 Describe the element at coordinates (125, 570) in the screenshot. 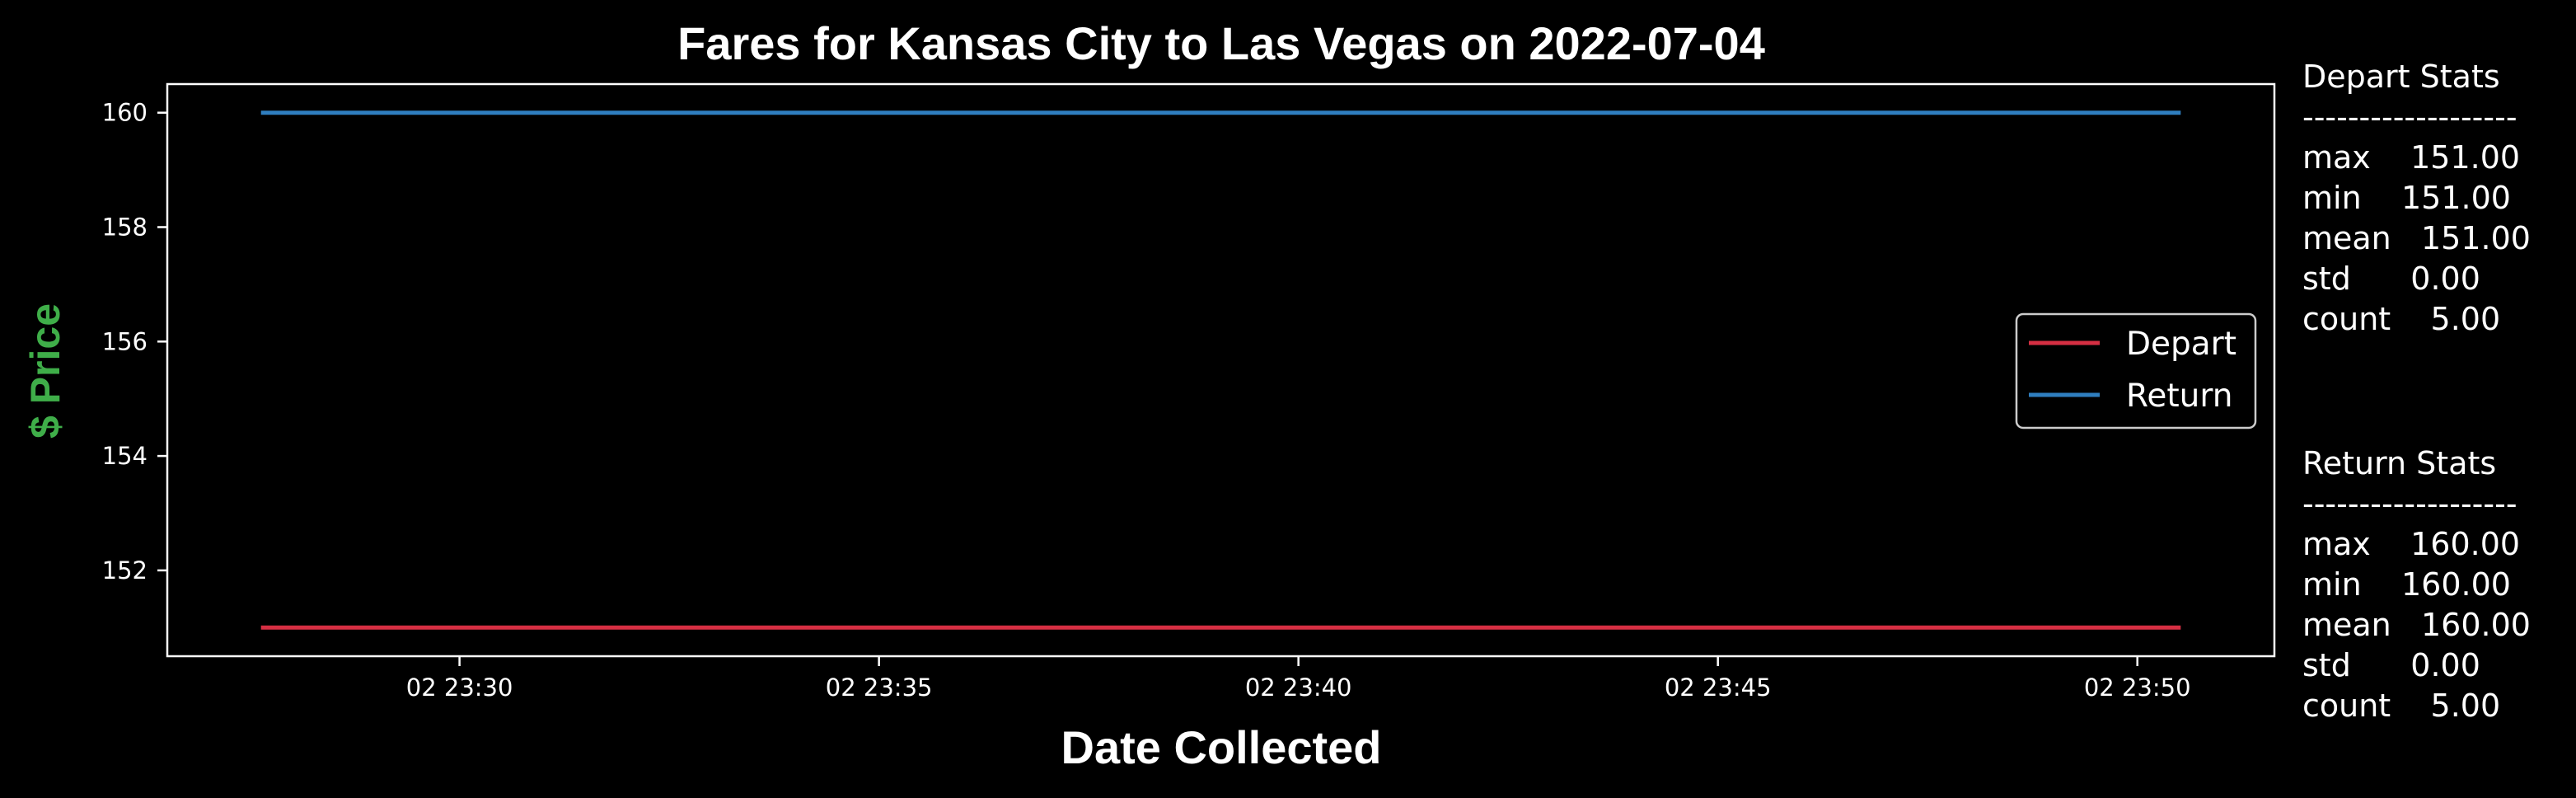

I see `y-tick-label: 152` at that location.